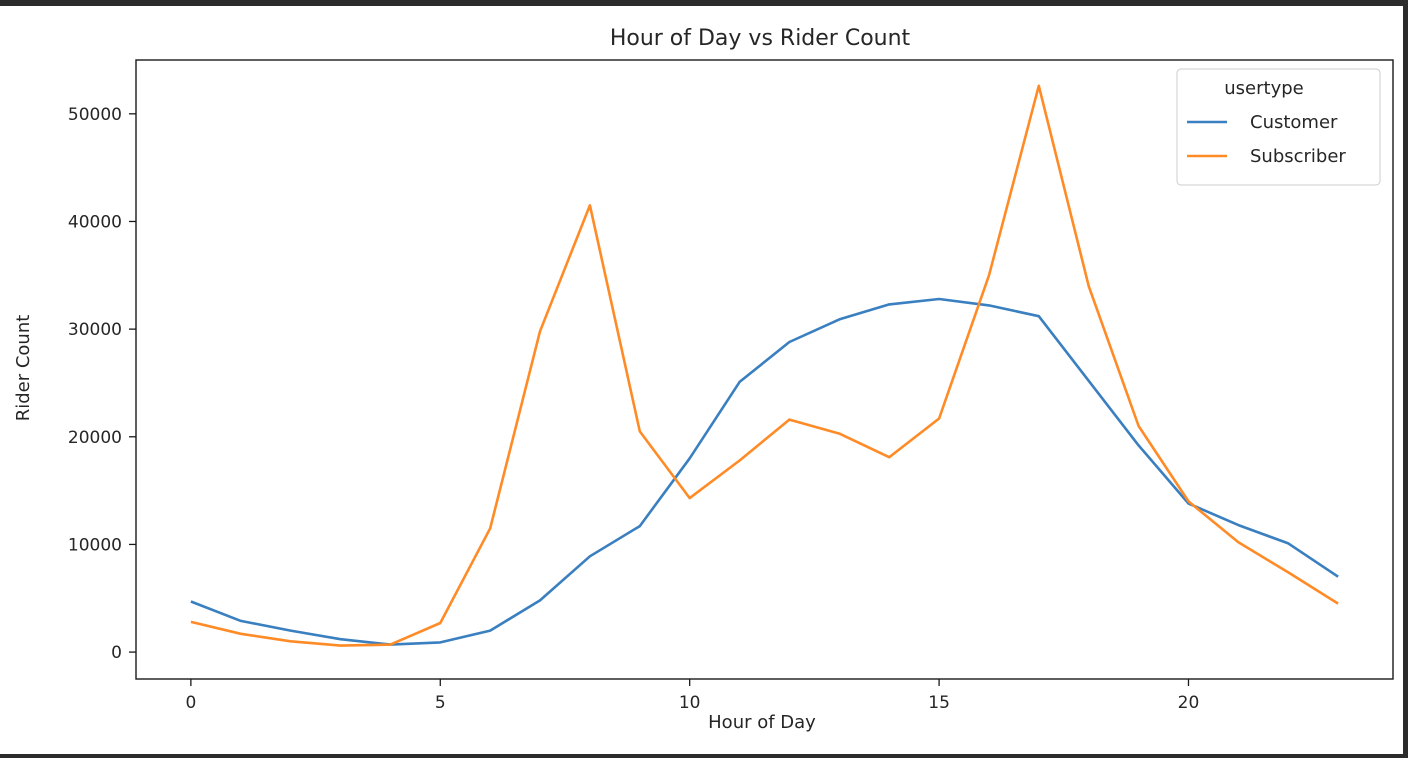 This screenshot has width=1408, height=758. Describe the element at coordinates (23, 368) in the screenshot. I see `y-axis-label: Rider Count` at that location.